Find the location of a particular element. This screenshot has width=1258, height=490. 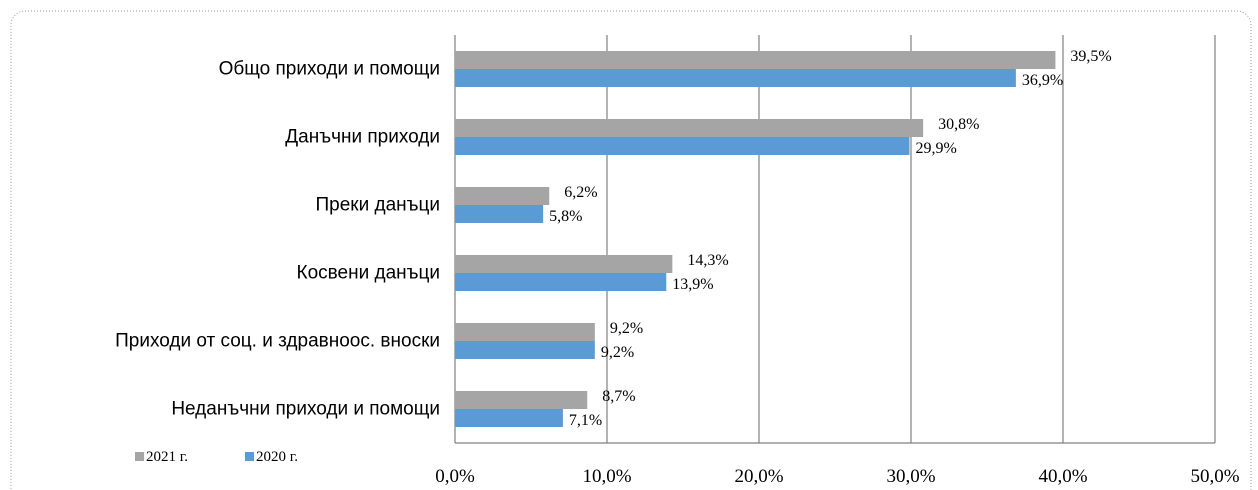

data-label: 36,9% is located at coordinates (1042, 80).